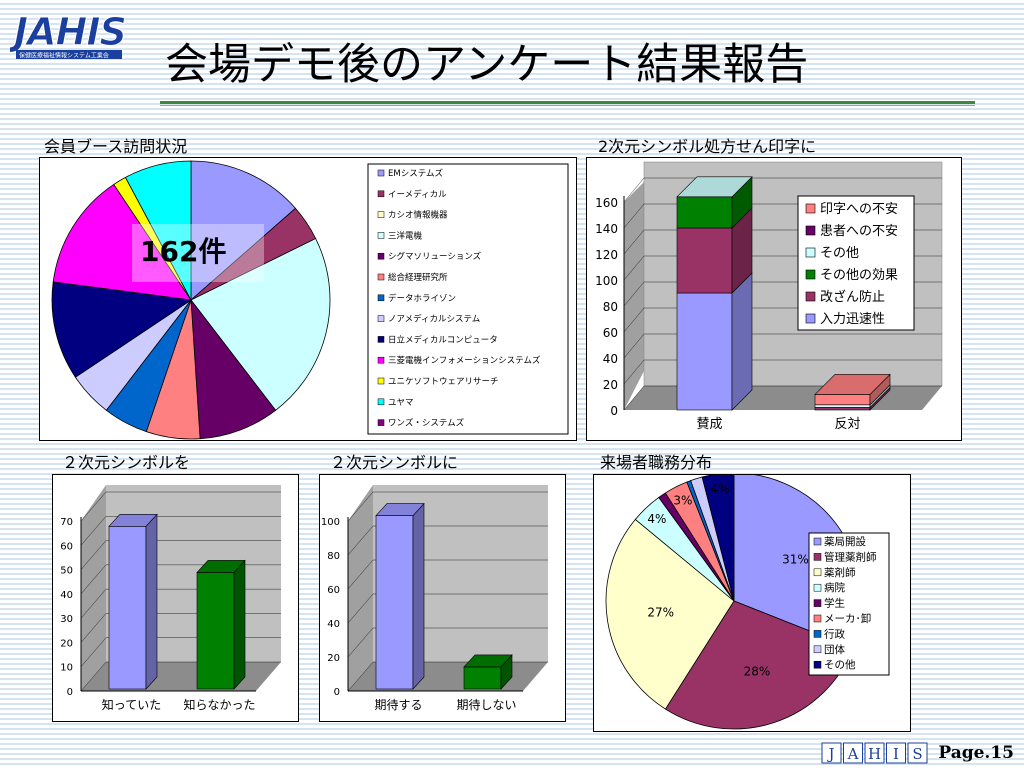 The image size is (1024, 768). What do you see at coordinates (834, 587) in the screenshot?
I see `legend-label-3: 病院` at bounding box center [834, 587].